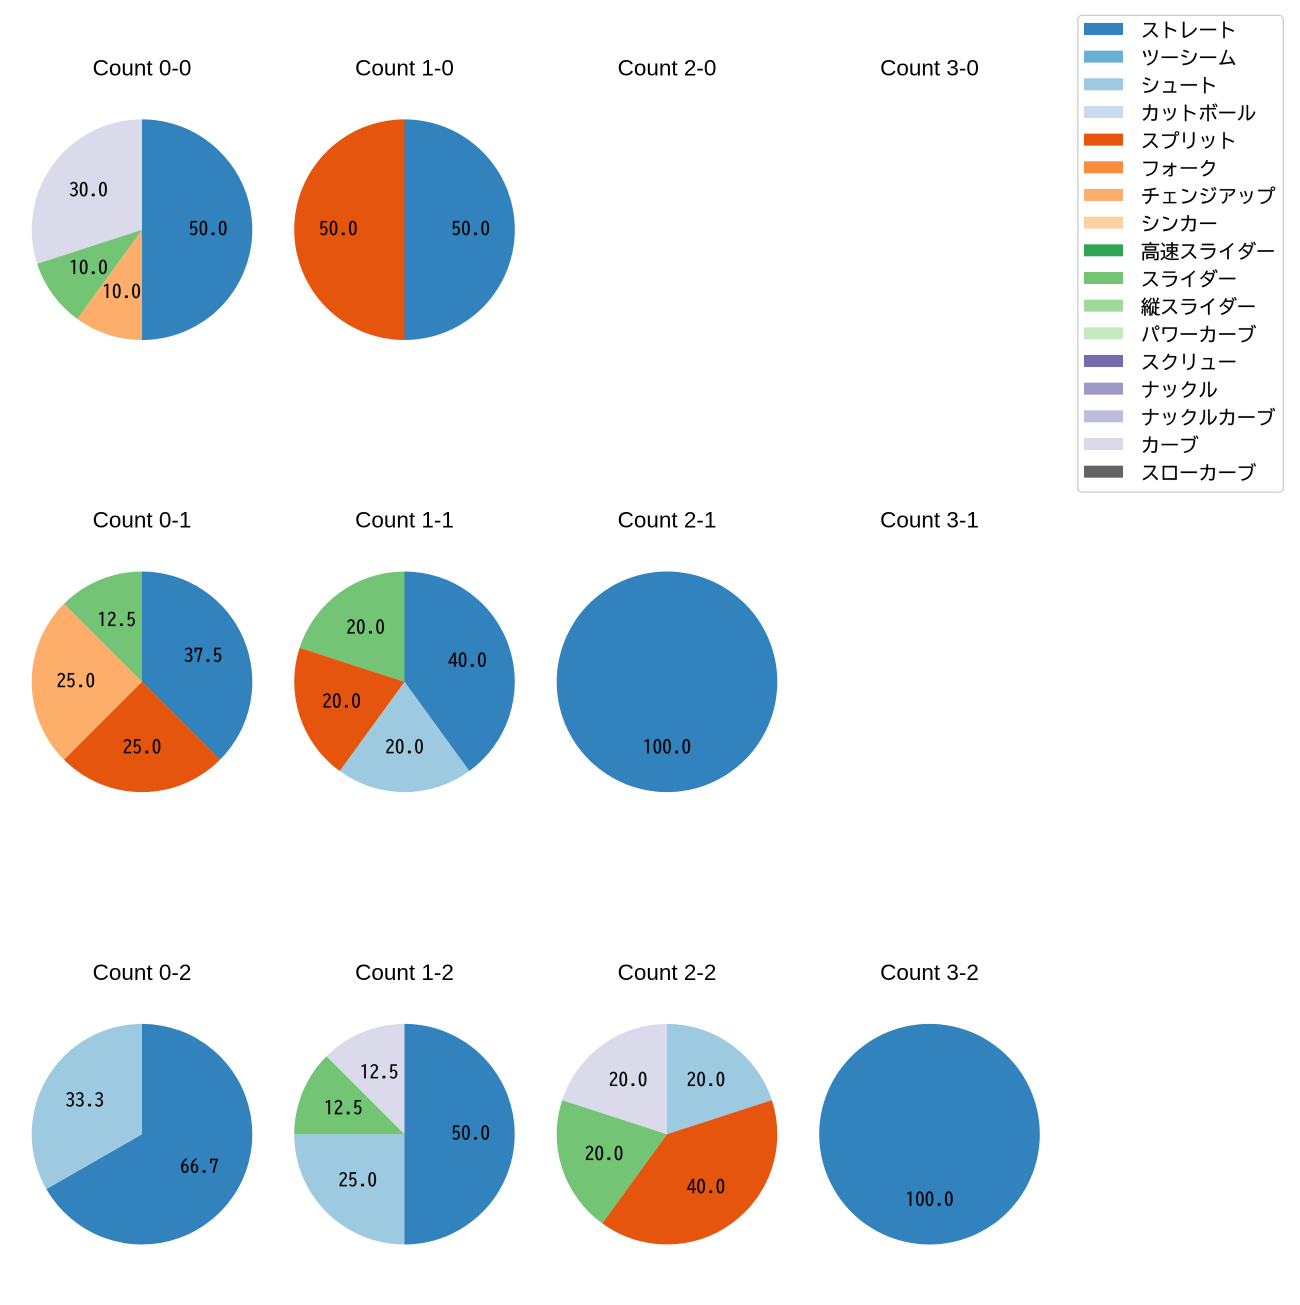 Image resolution: width=1300 pixels, height=1305 pixels. Describe the element at coordinates (404, 68) in the screenshot. I see `svg-text: Count 1-0` at that location.